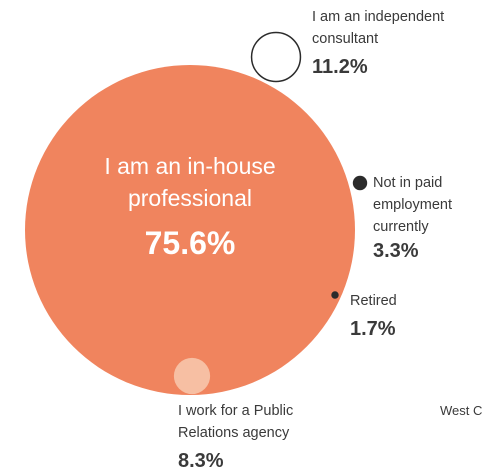  I want to click on value-label: 3.3%, so click(396, 251).